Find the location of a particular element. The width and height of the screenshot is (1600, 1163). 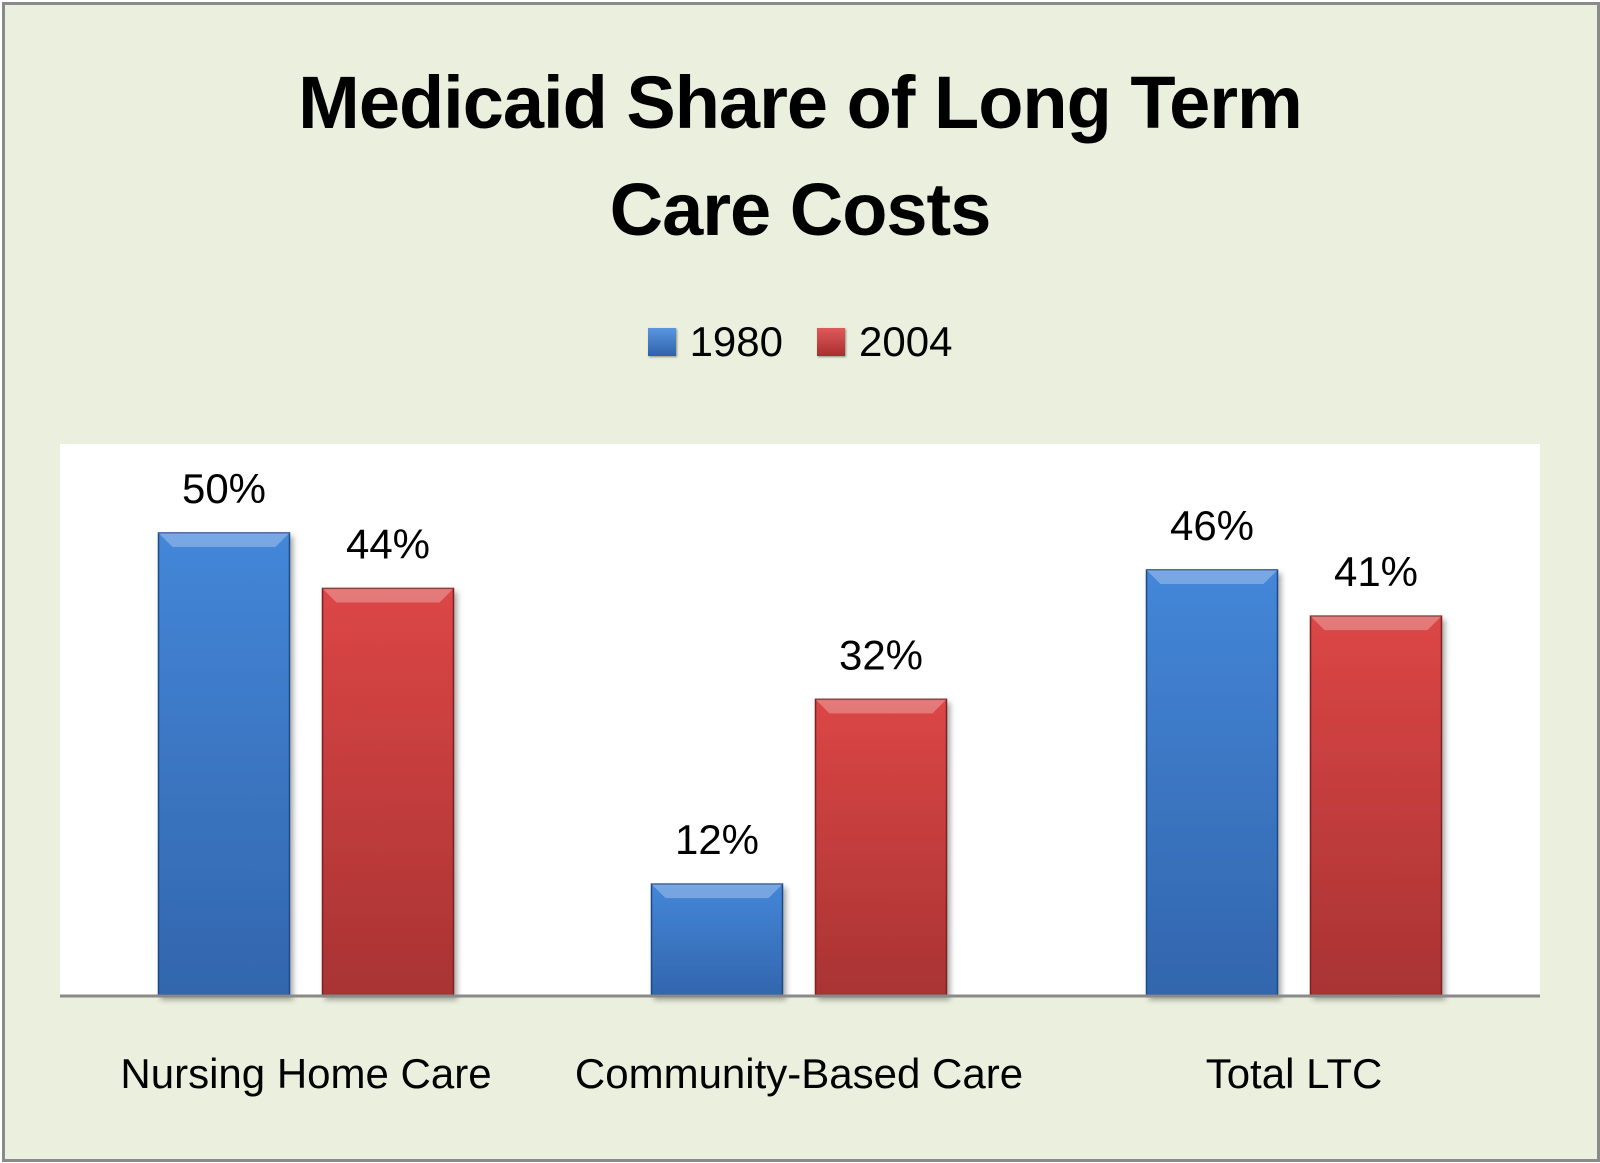

chart-title-line-1: Medicaid Share of Long Term is located at coordinates (800, 102).